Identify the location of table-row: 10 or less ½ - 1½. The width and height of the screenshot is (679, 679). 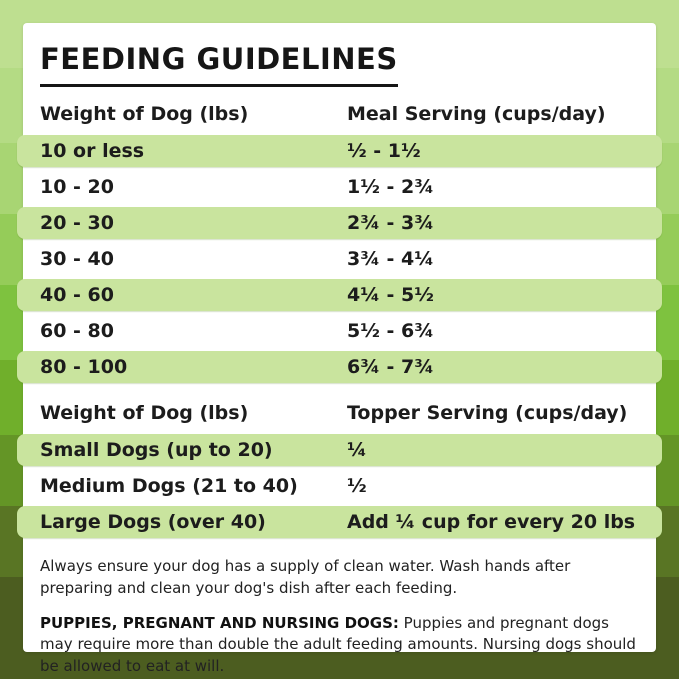
(339, 151).